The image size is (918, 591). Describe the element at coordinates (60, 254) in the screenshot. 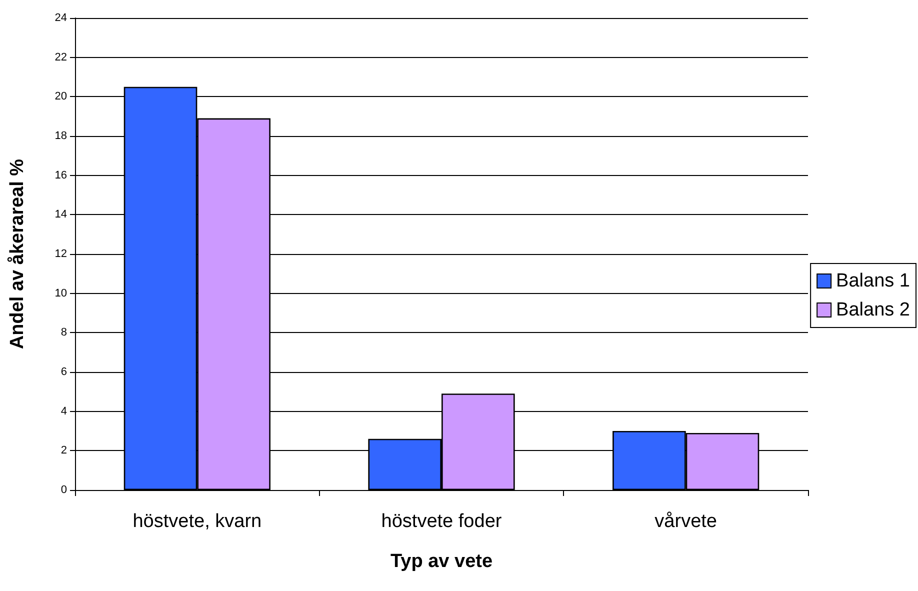

I see `y-tick-label: 12` at that location.